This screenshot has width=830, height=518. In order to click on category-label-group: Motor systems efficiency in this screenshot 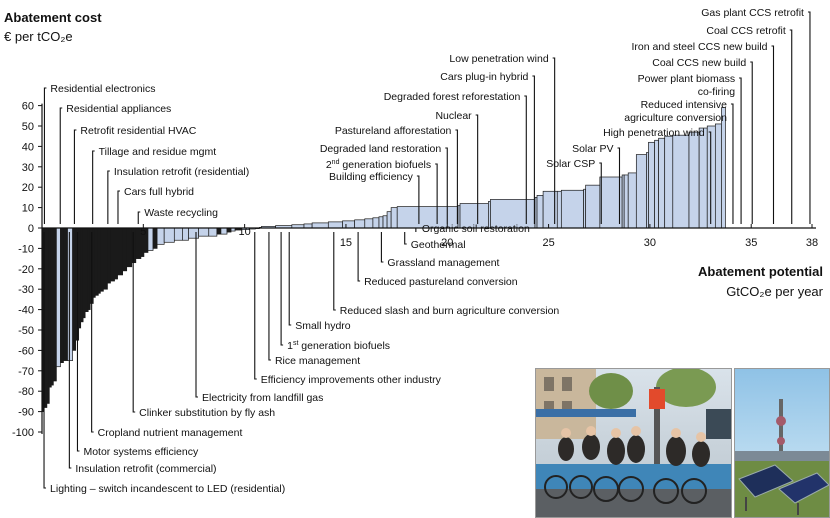, I will do `click(137, 345)`.